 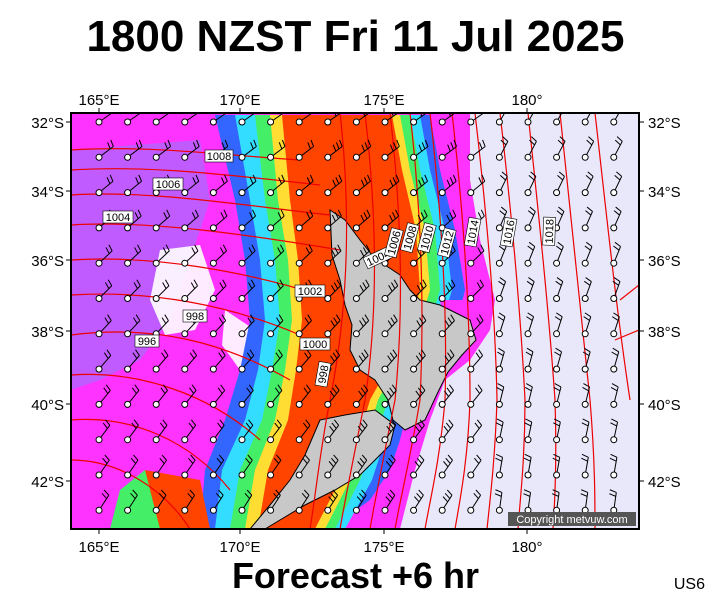 What do you see at coordinates (508, 232) in the screenshot?
I see `isobar-label: 1016` at bounding box center [508, 232].